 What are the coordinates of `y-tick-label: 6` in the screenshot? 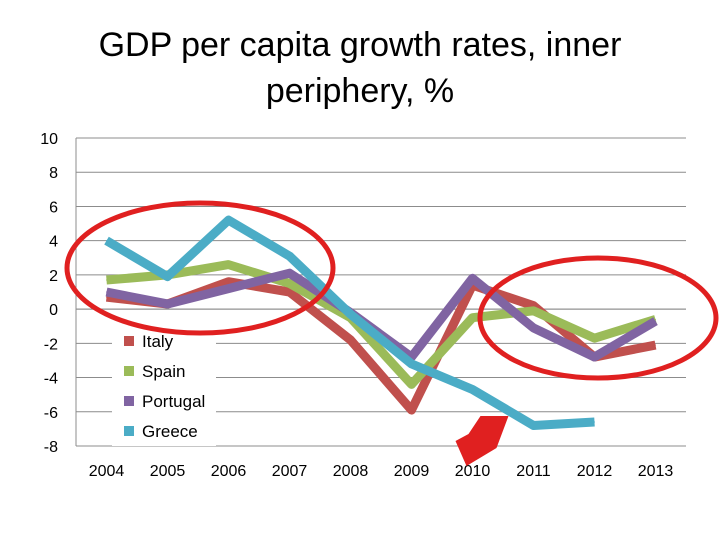 It's located at (53, 207).